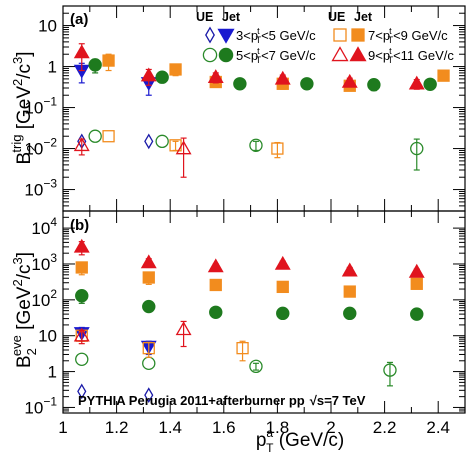 The height and width of the screenshot is (456, 474). Describe the element at coordinates (79, 225) in the screenshot. I see `panel-b-tag: (b)` at that location.